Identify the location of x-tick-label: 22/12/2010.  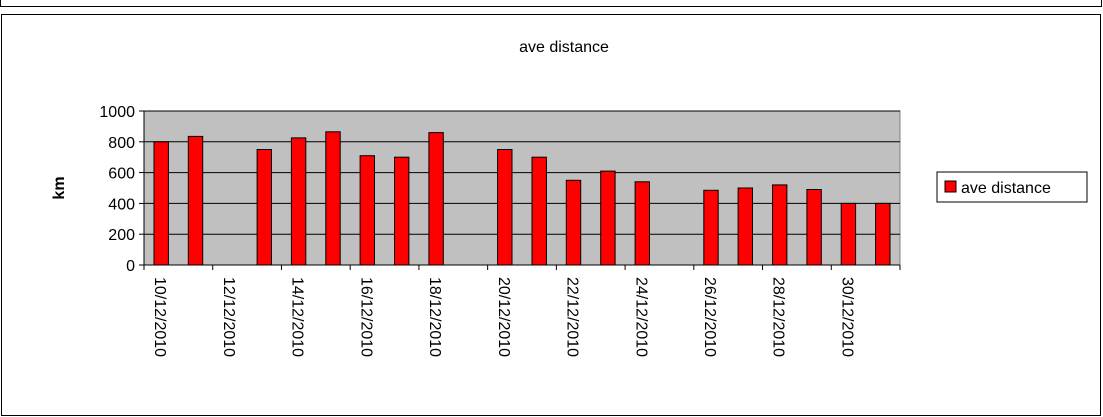
(572, 317).